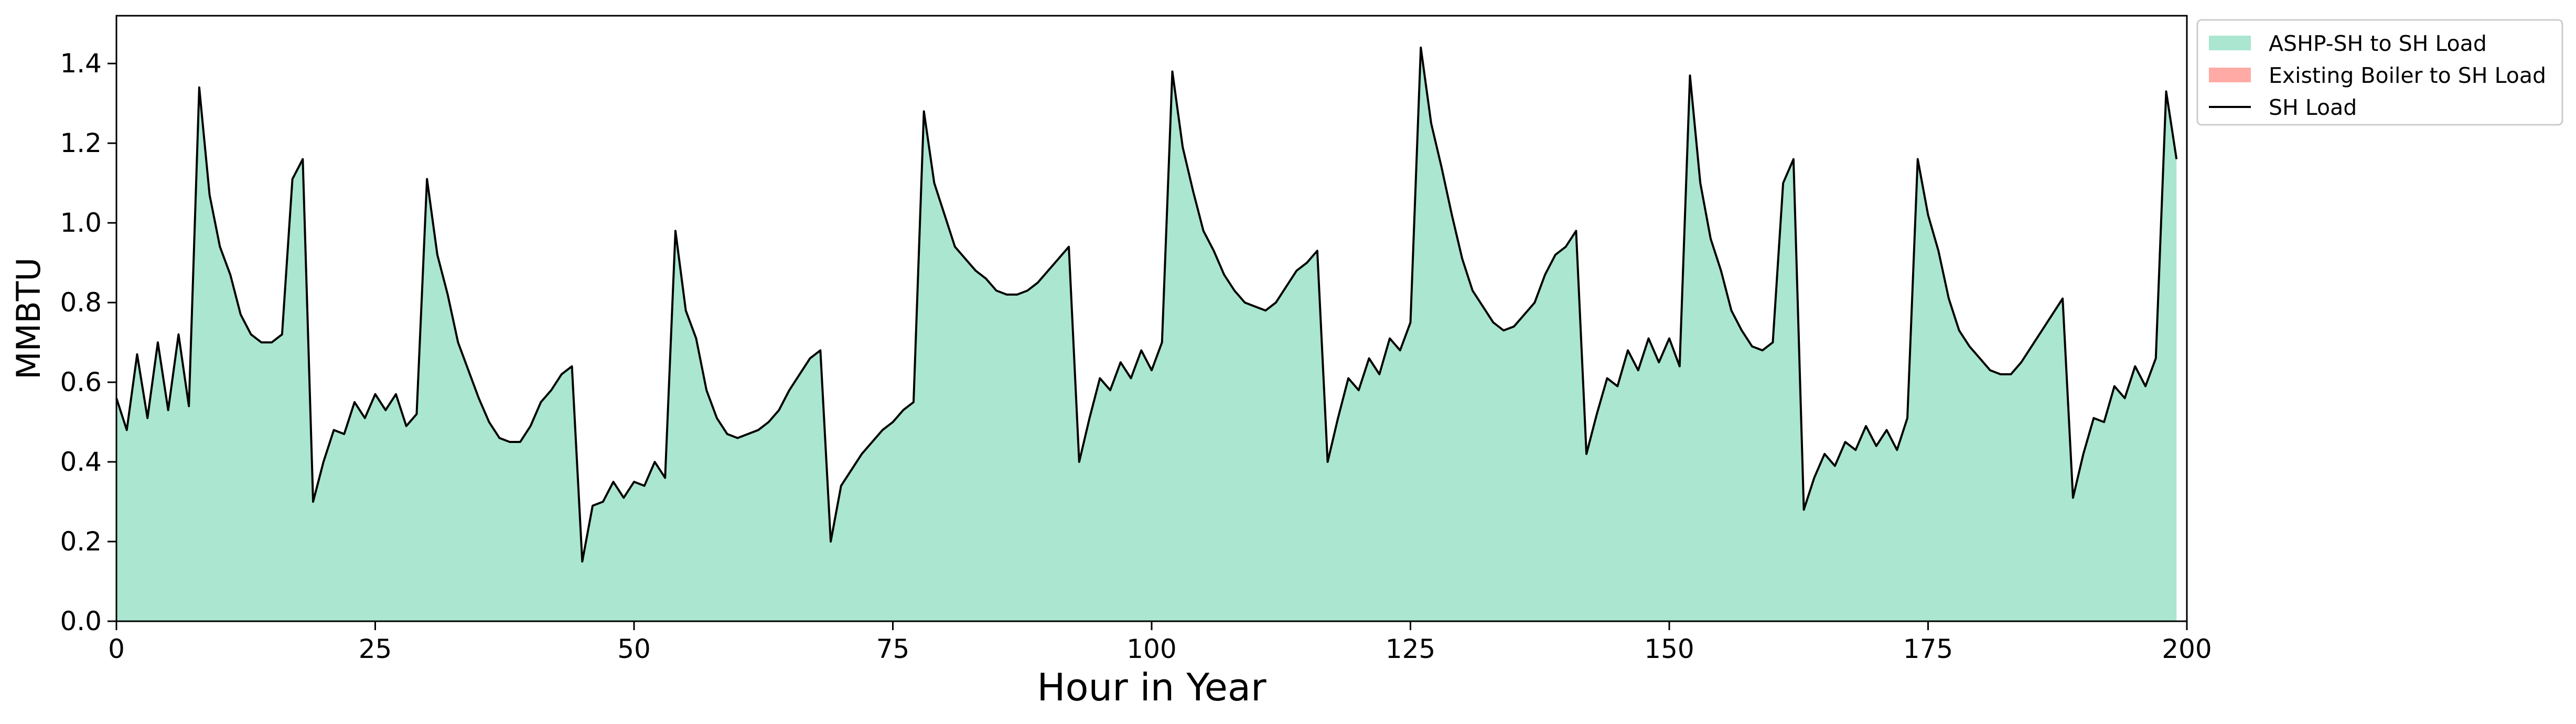  I want to click on y-tick-label: 0.4, so click(81, 462).